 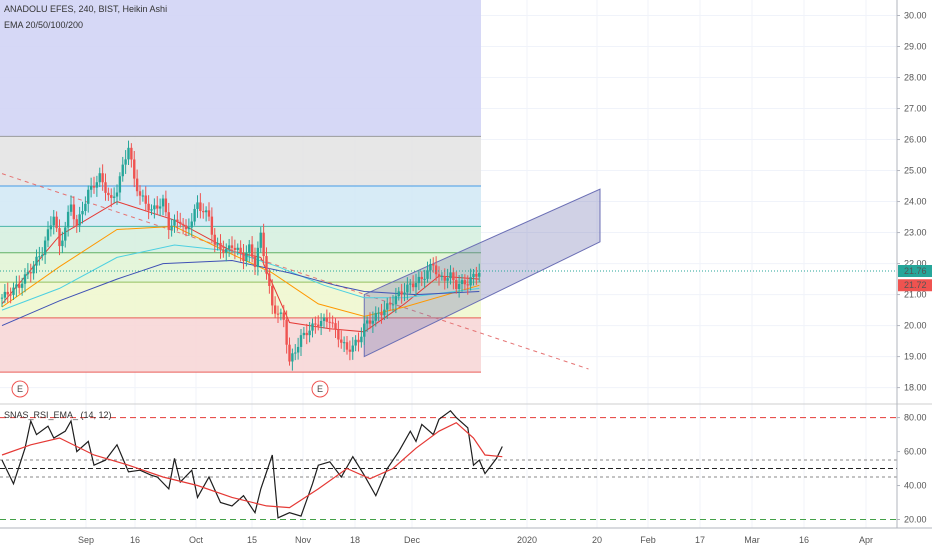 I want to click on price-tick-label: 29.00, so click(x=915, y=47).